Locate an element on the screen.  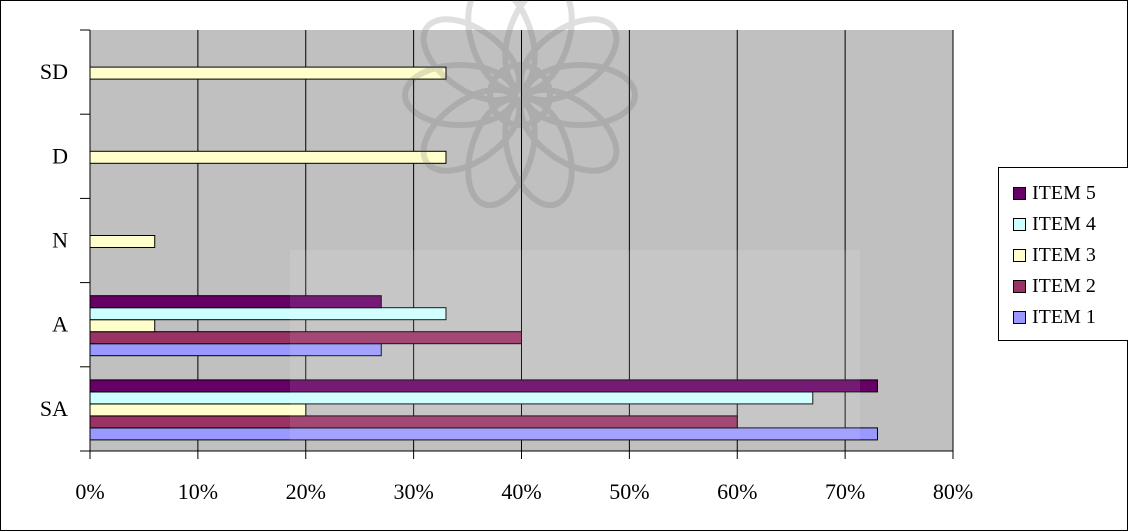
category-label: A is located at coordinates (60, 324).